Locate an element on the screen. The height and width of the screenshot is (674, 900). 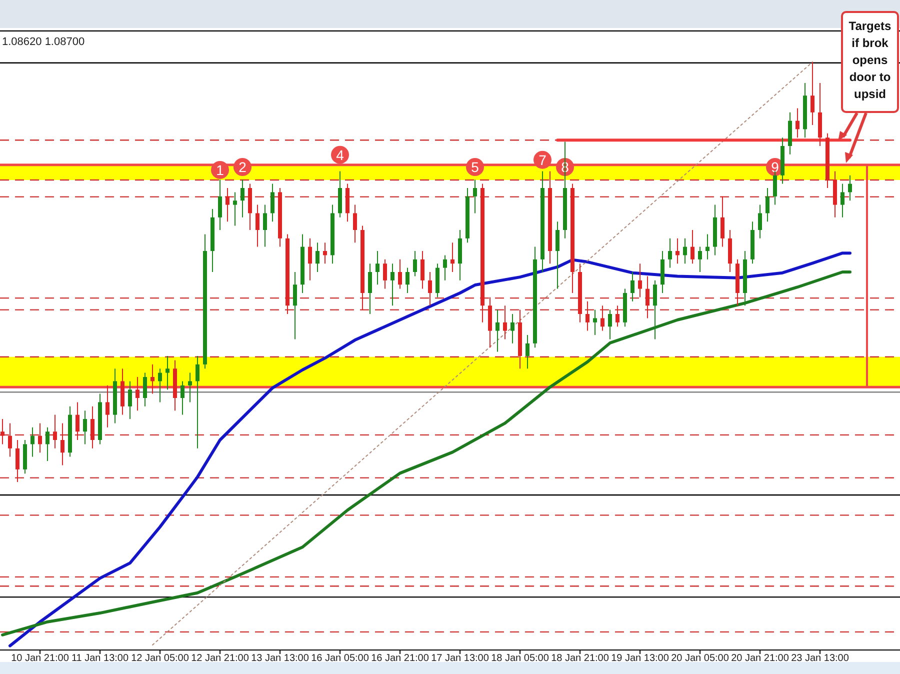
x-tick-label: 12 Jan 21:00 is located at coordinates (220, 658).